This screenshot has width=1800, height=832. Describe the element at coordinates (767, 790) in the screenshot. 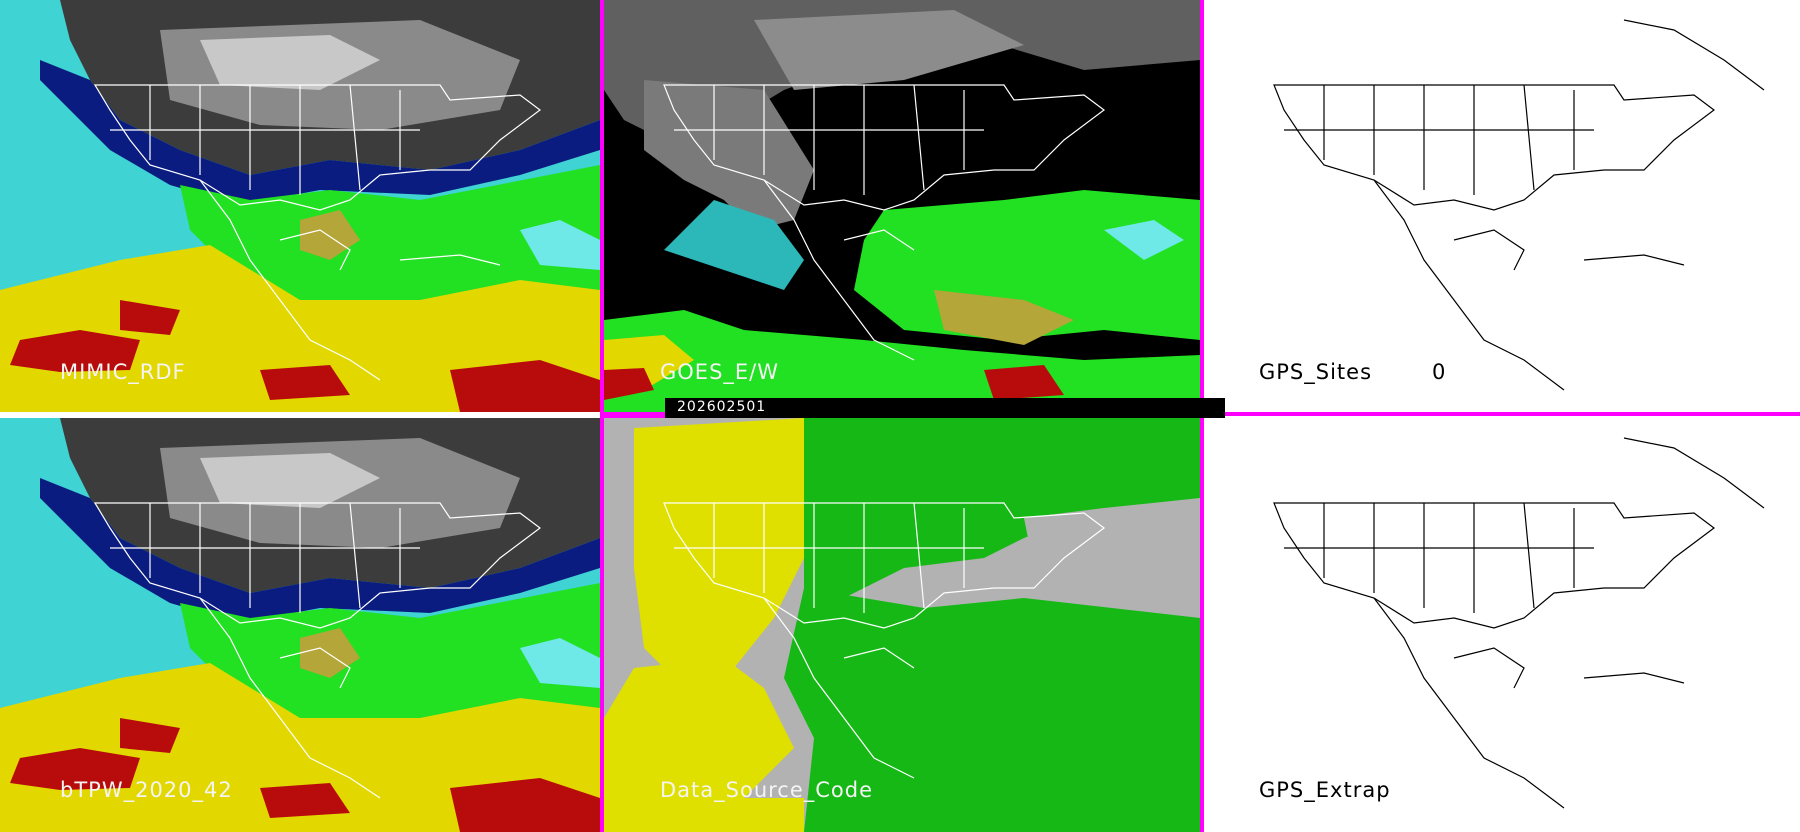

I see `data-source-label: Data_Source_Code` at that location.